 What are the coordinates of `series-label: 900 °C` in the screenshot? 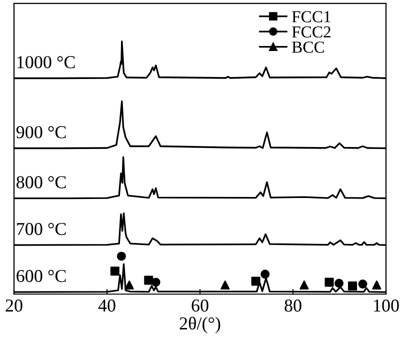 It's located at (41, 132).